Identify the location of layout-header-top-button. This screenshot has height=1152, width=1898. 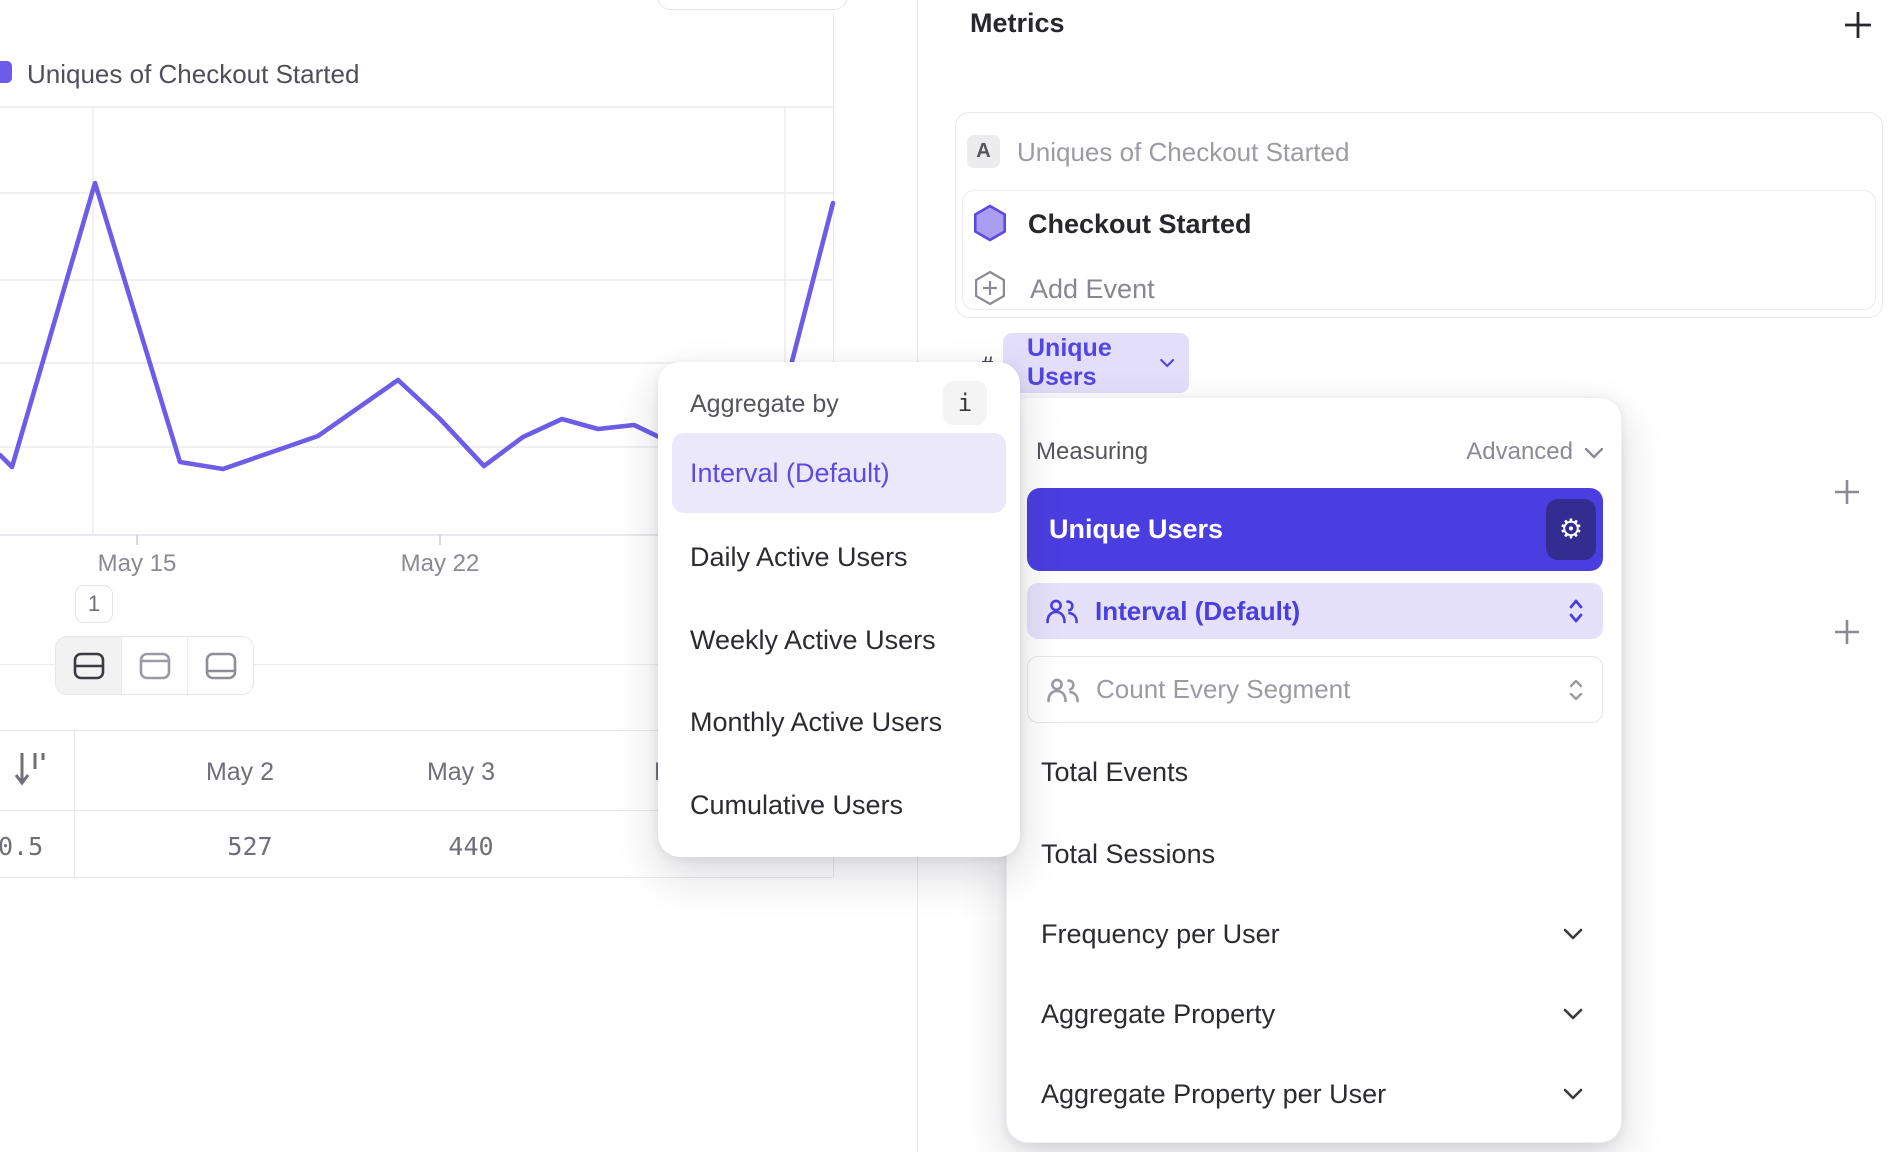
(155, 665).